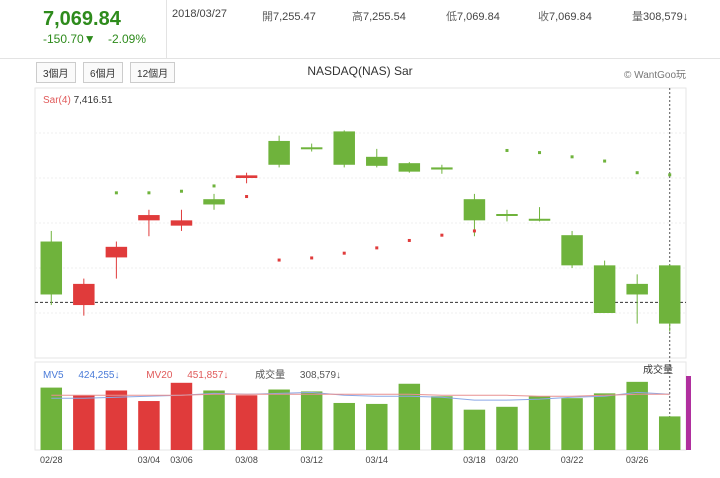 Image resolution: width=720 pixels, height=478 pixels. Describe the element at coordinates (103, 72) in the screenshot. I see `range-6m-button: 6個月` at that location.